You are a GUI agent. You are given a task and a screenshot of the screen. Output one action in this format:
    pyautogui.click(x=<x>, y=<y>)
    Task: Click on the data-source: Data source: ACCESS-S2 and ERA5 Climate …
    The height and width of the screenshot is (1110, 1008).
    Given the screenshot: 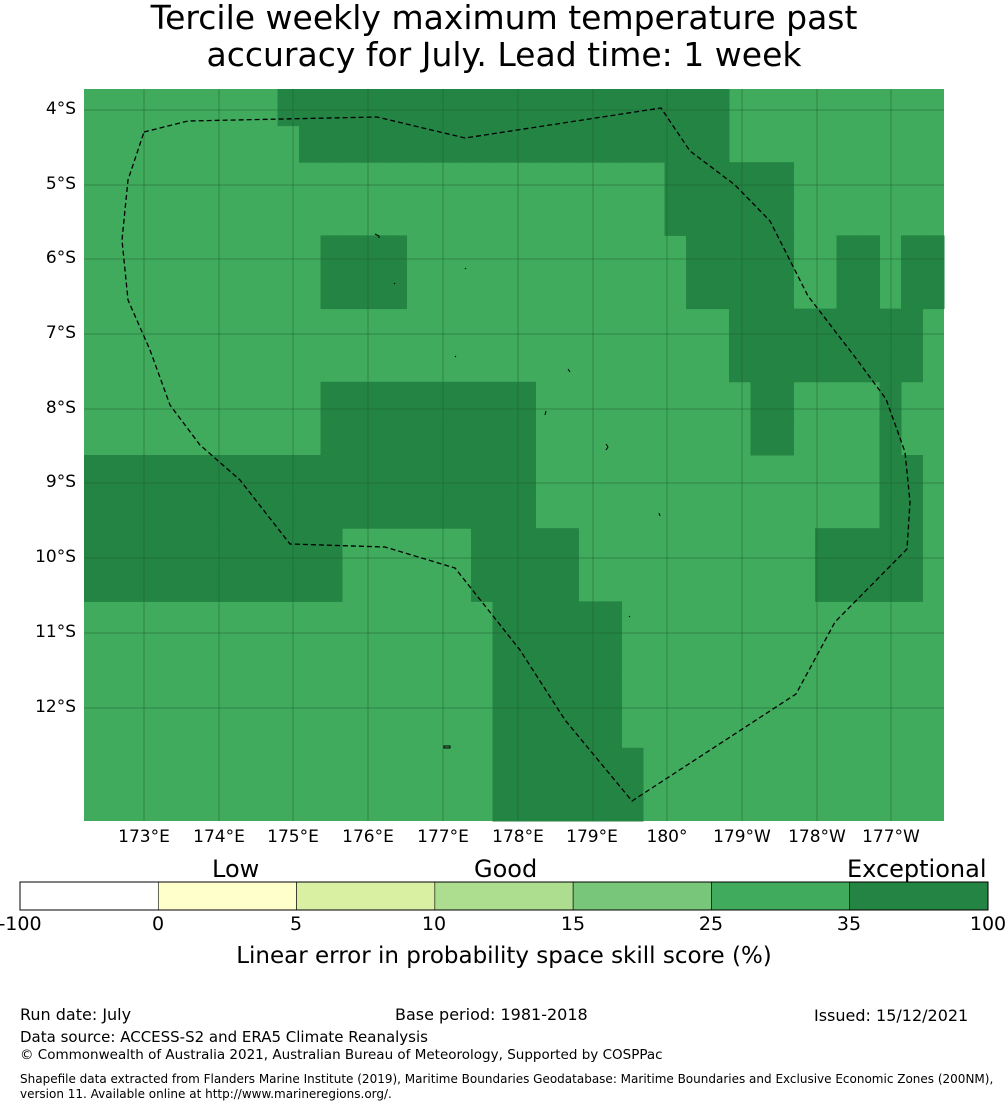 What is the action you would take?
    pyautogui.click(x=224, y=1037)
    